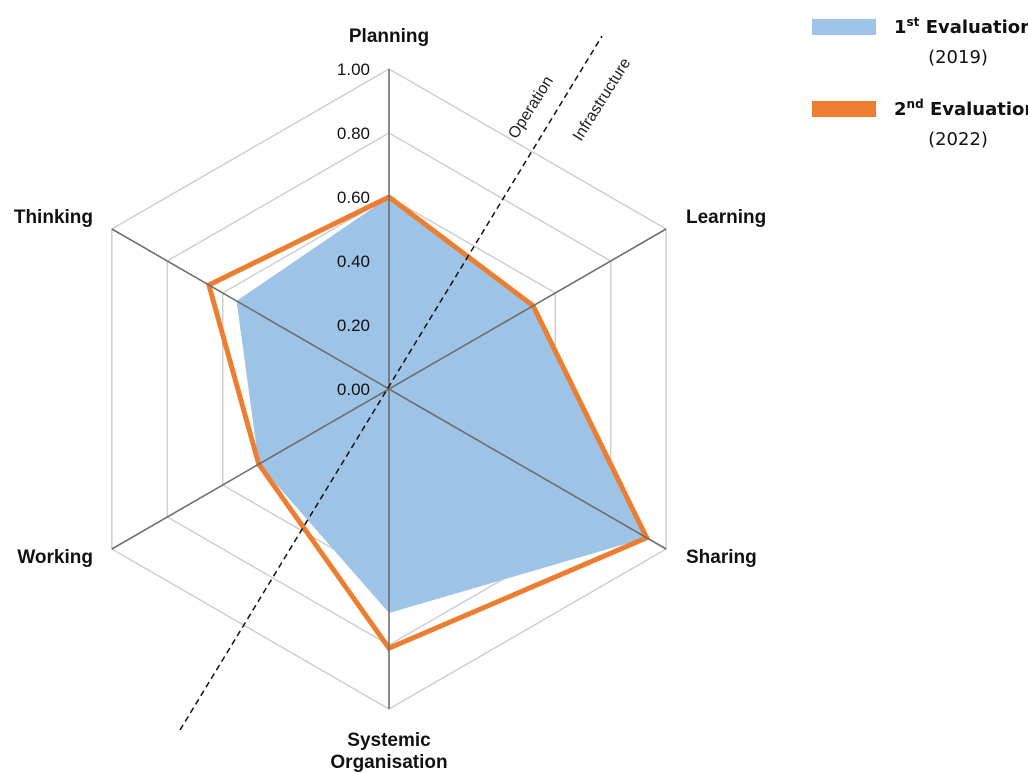  What do you see at coordinates (353, 261) in the screenshot?
I see `tick-label: 0.40` at bounding box center [353, 261].